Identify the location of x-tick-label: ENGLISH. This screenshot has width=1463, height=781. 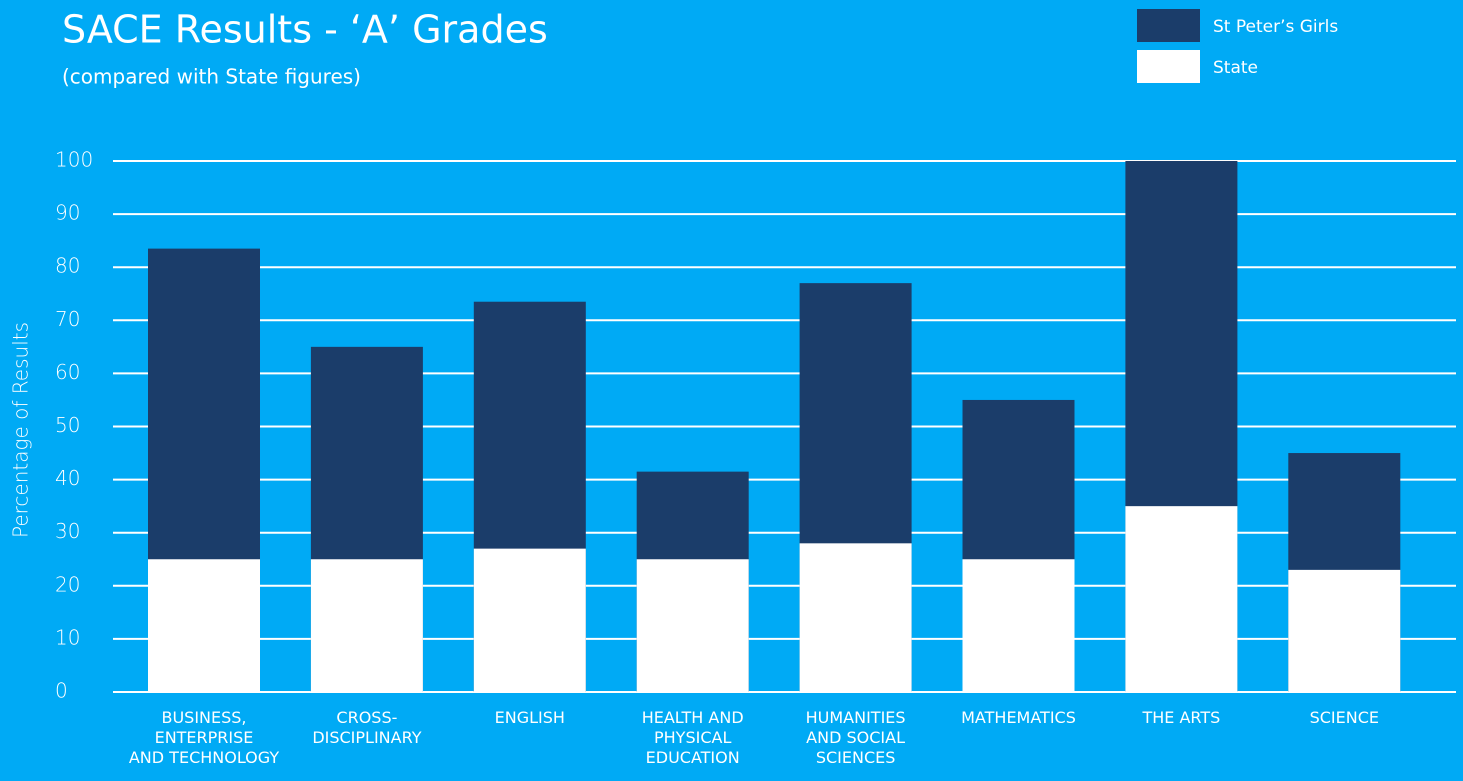
(529, 717).